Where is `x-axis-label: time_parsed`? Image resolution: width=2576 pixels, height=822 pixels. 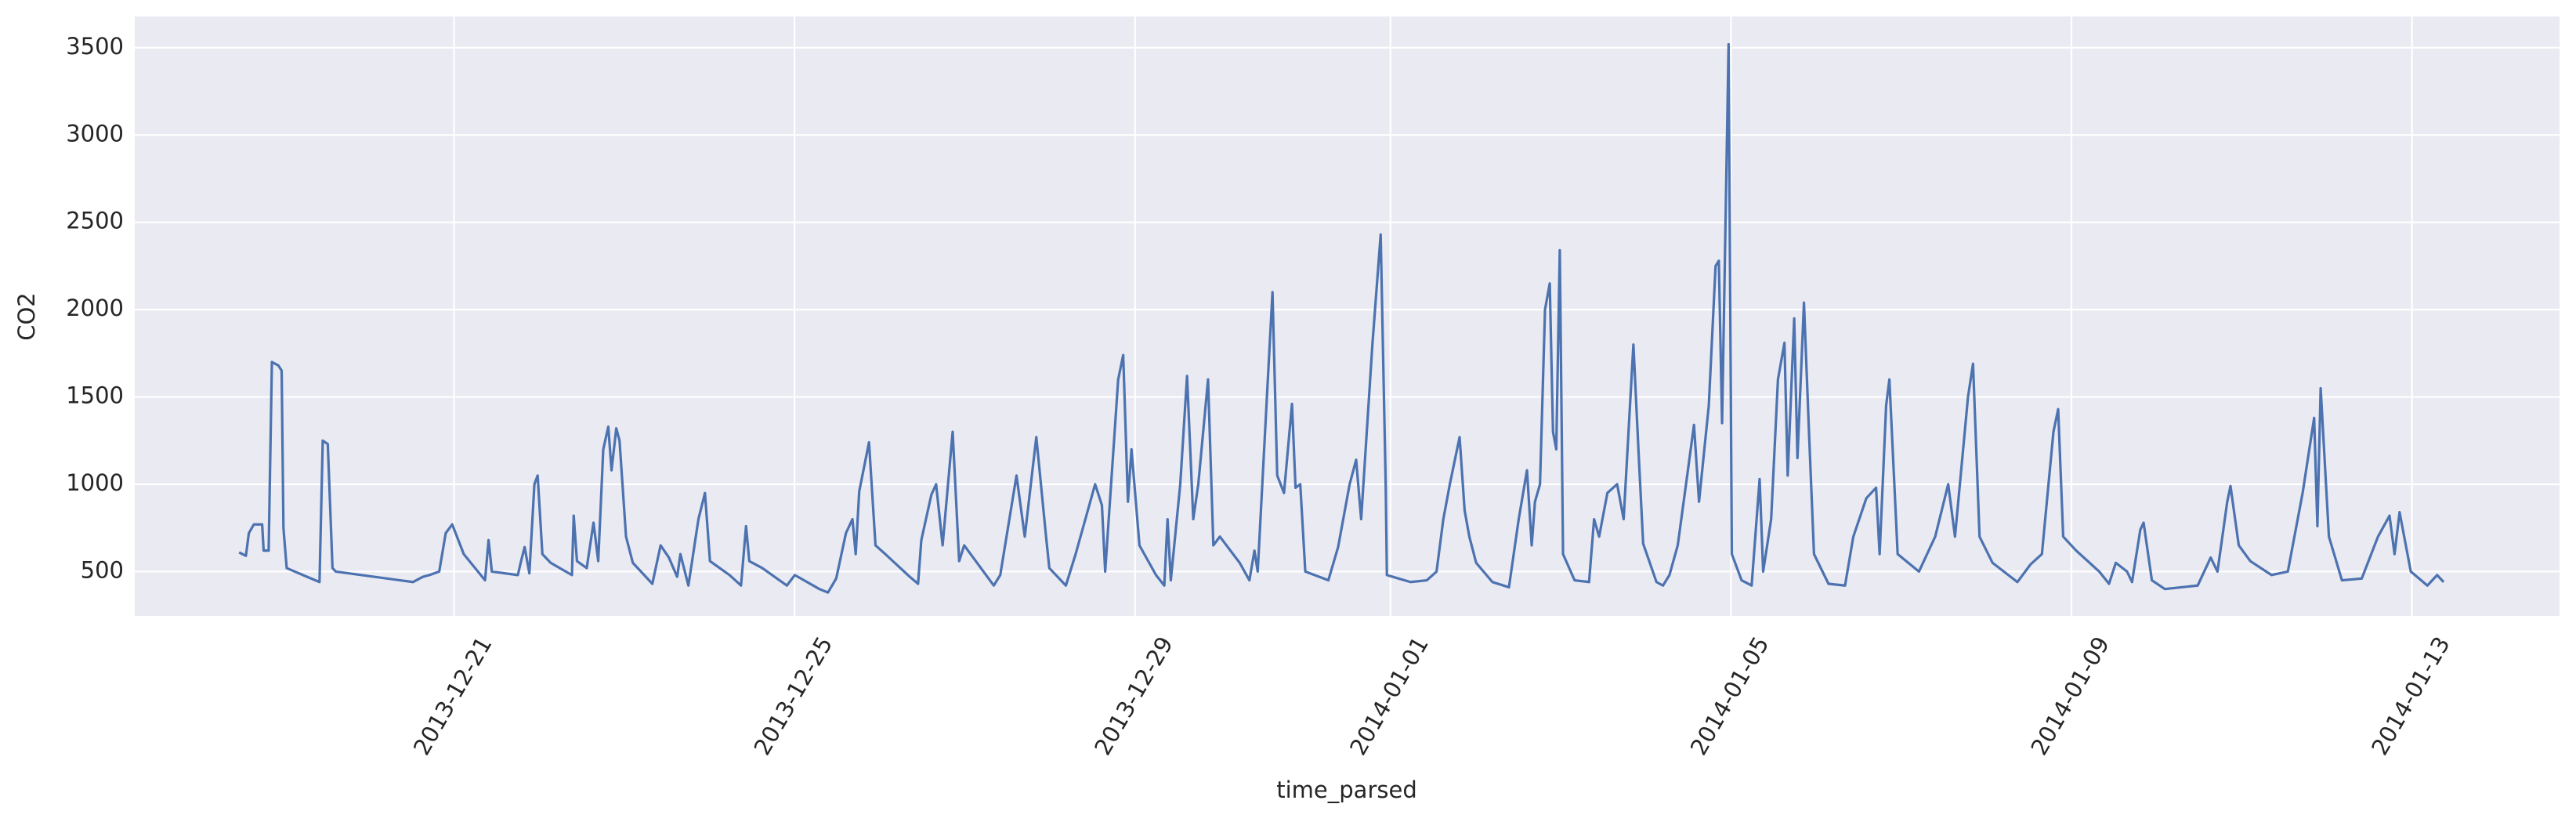
x-axis-label: time_parsed is located at coordinates (1346, 790).